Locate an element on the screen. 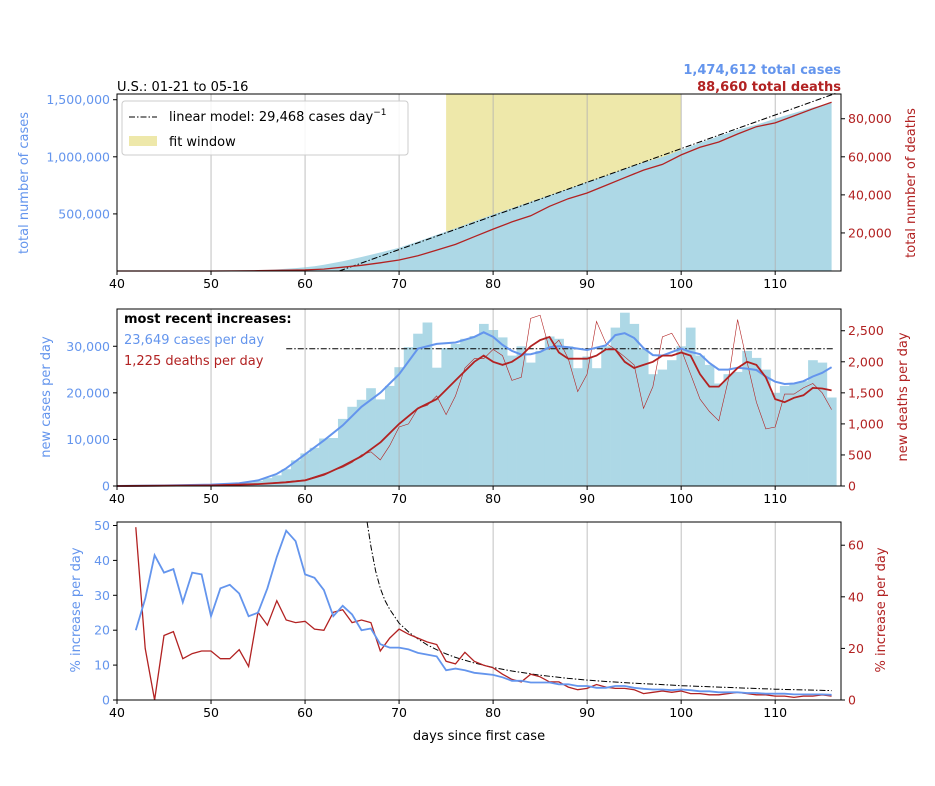  top-right-ylabel: total number of deaths is located at coordinates (911, 183).